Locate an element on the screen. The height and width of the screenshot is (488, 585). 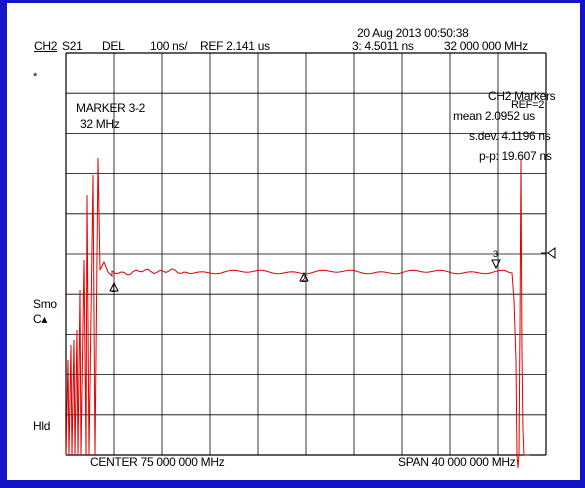
stats-mean: mean 2.0952 us is located at coordinates (494, 116).